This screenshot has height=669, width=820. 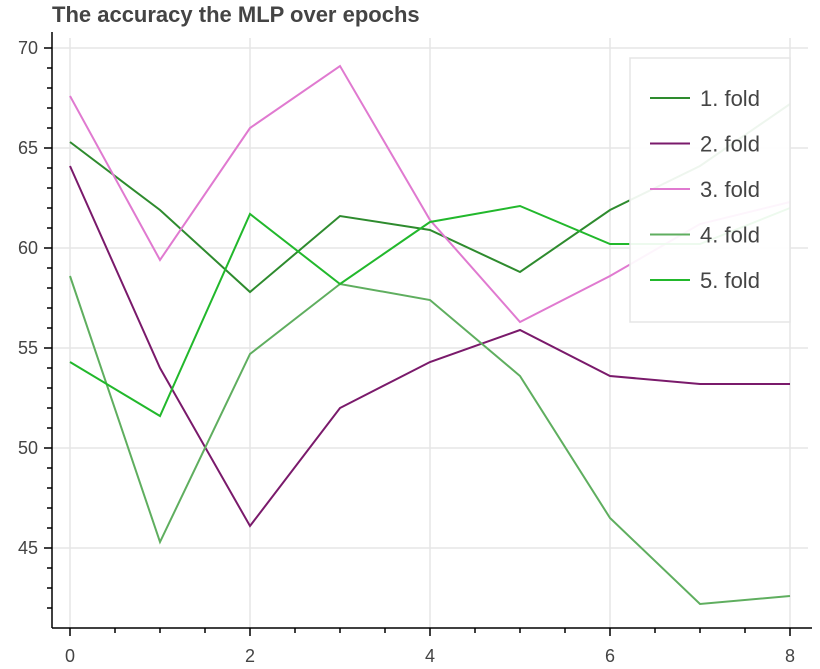 I want to click on y-tick-label: 45, so click(x=28, y=548).